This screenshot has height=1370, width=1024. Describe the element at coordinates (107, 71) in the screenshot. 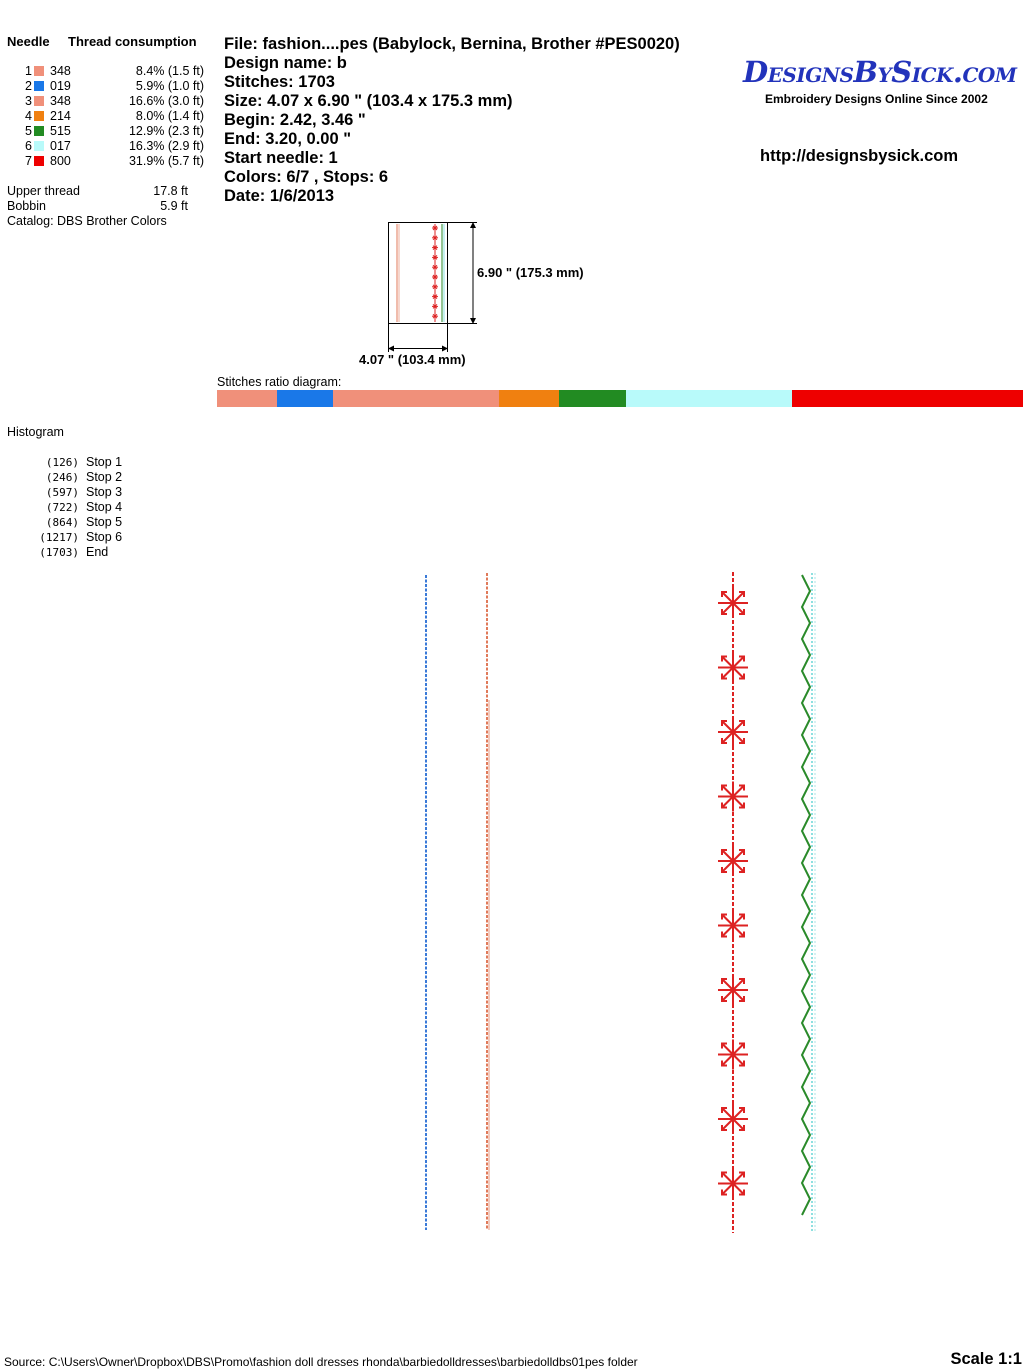

I see `needle-row: 1 348 8.4% (1.5 ft)` at that location.